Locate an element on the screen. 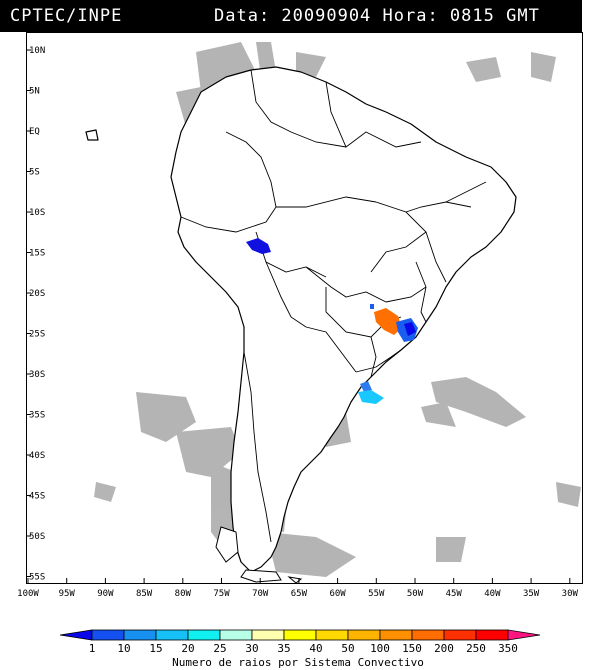 Image resolution: width=600 pixels, height=670 pixels. legend-tick-label: 15 is located at coordinates (155, 648).